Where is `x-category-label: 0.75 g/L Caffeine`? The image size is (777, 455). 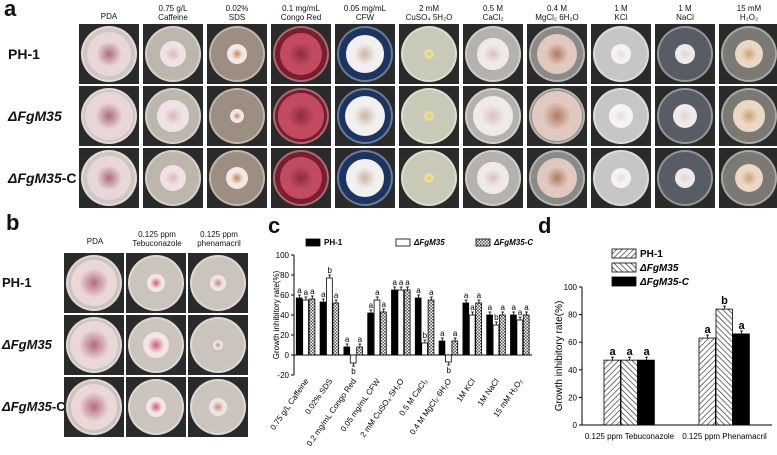 x-category-label: 0.75 g/L Caffeine is located at coordinates (290, 404).